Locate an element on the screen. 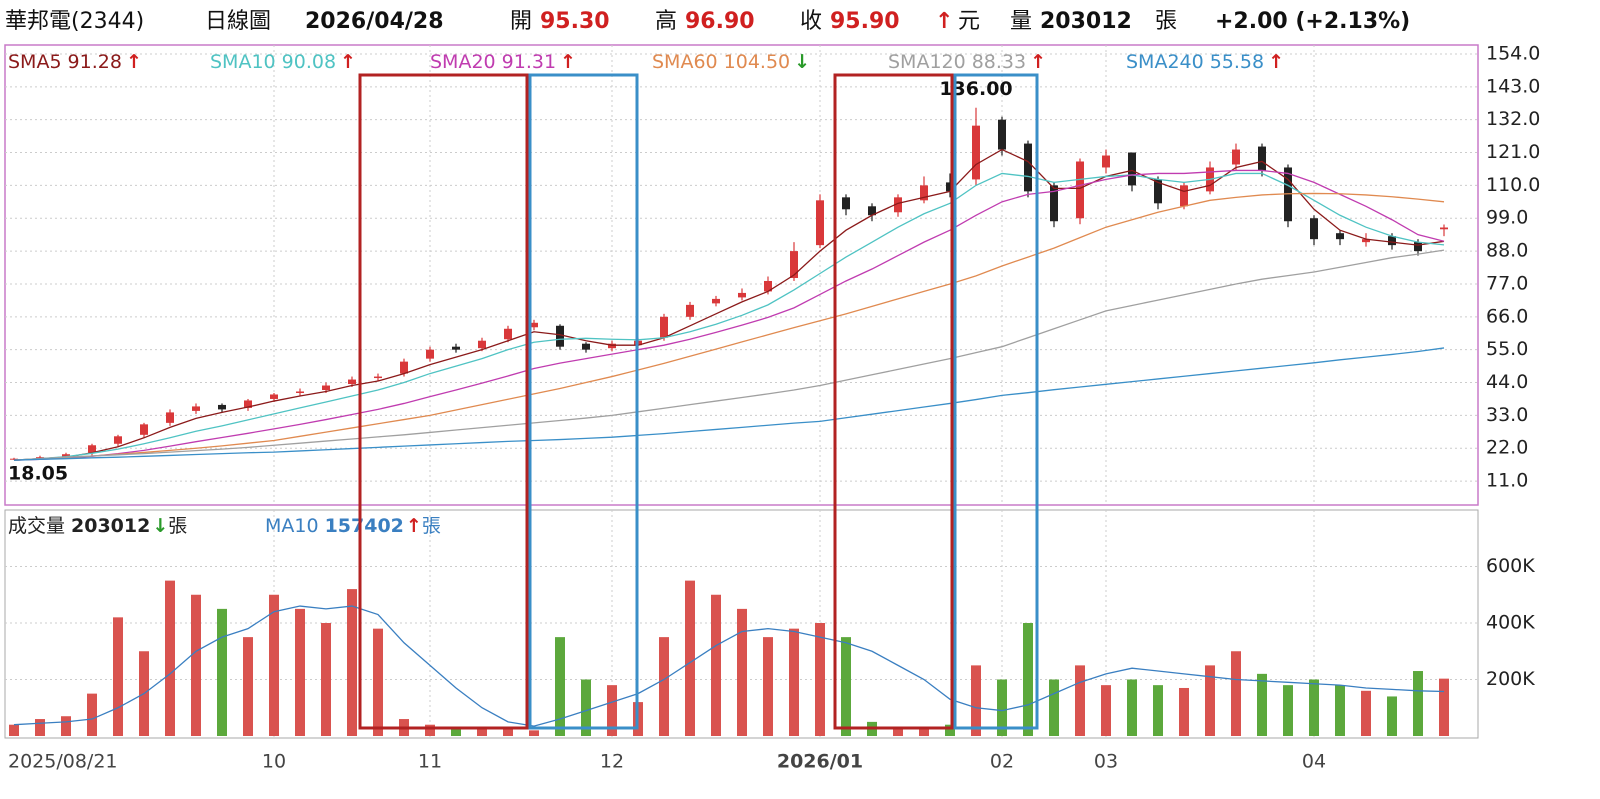  x-tick-label: 2026/01 is located at coordinates (820, 762).